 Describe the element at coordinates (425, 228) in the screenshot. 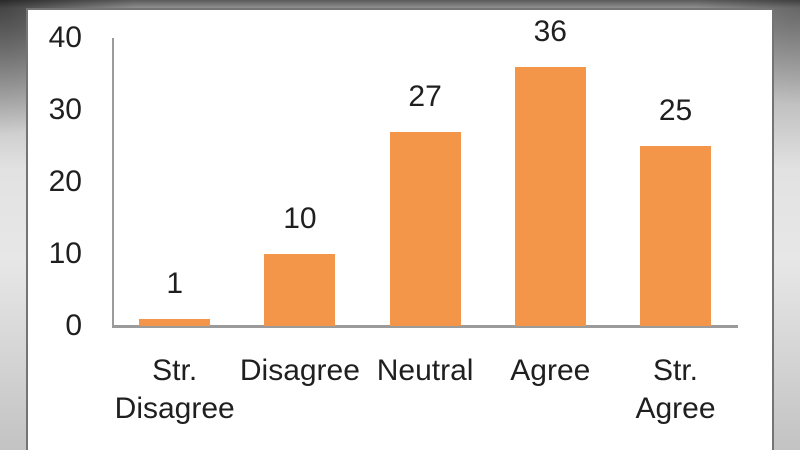

I see `bar-neutral` at that location.